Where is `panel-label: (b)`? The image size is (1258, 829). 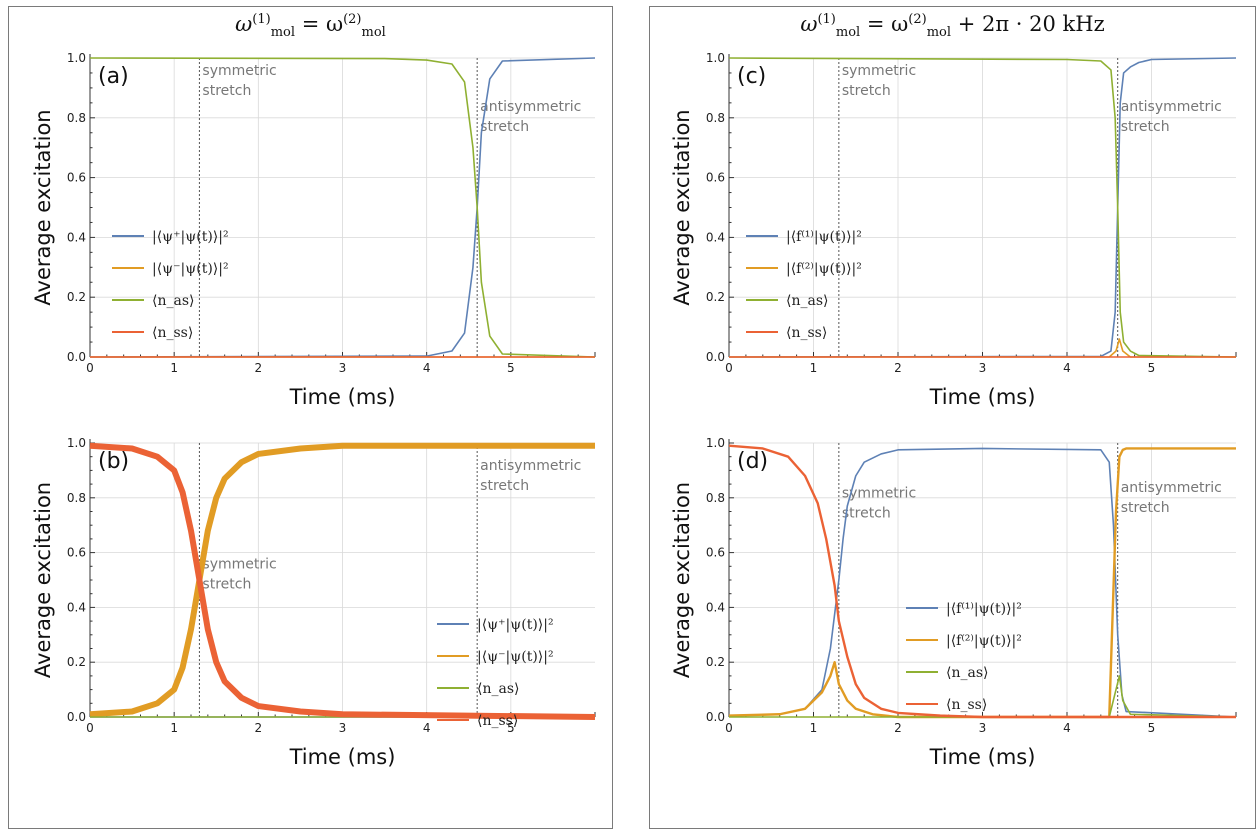 panel-label: (b) is located at coordinates (113, 461).